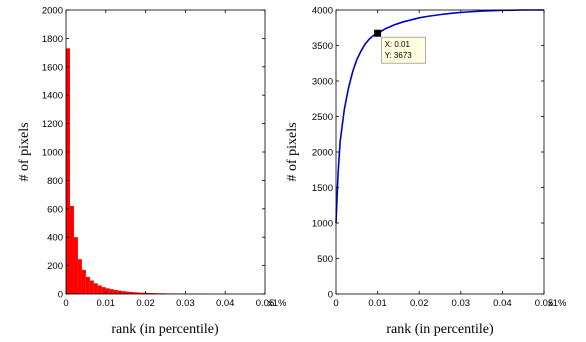 This screenshot has height=342, width=586. I want to click on y-tick-label: 1200, so click(52, 124).